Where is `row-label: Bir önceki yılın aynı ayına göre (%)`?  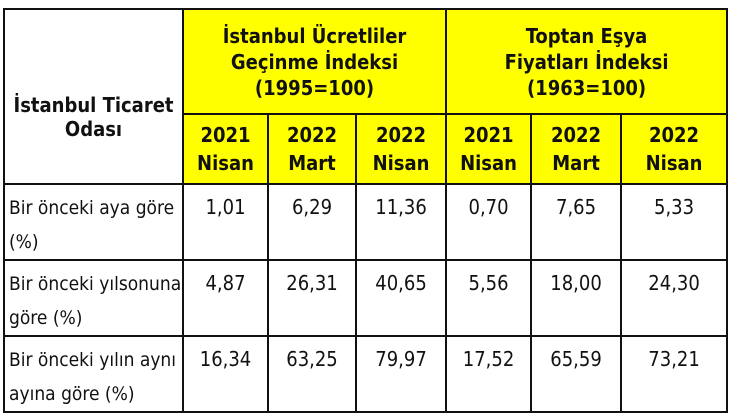 row-label: Bir önceki yılın aynı ayına göre (%) is located at coordinates (93, 374).